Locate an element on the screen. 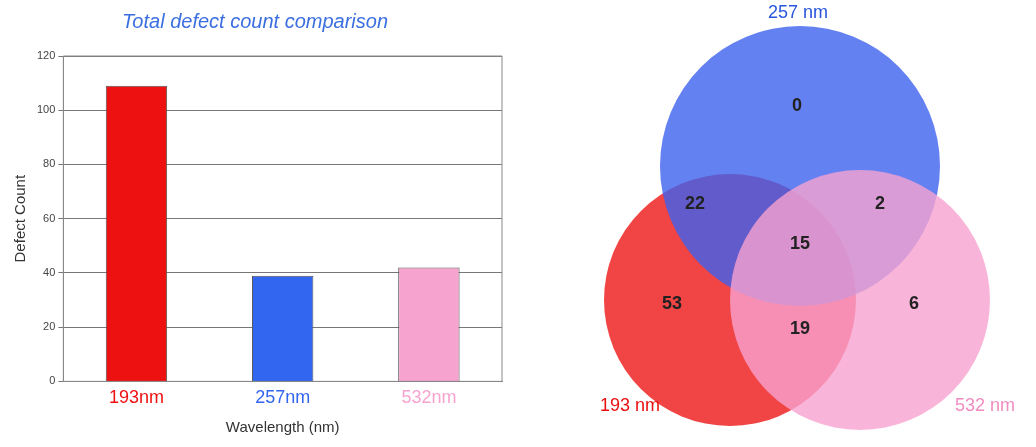 Image resolution: width=1036 pixels, height=447 pixels. text: 22 is located at coordinates (695, 203).